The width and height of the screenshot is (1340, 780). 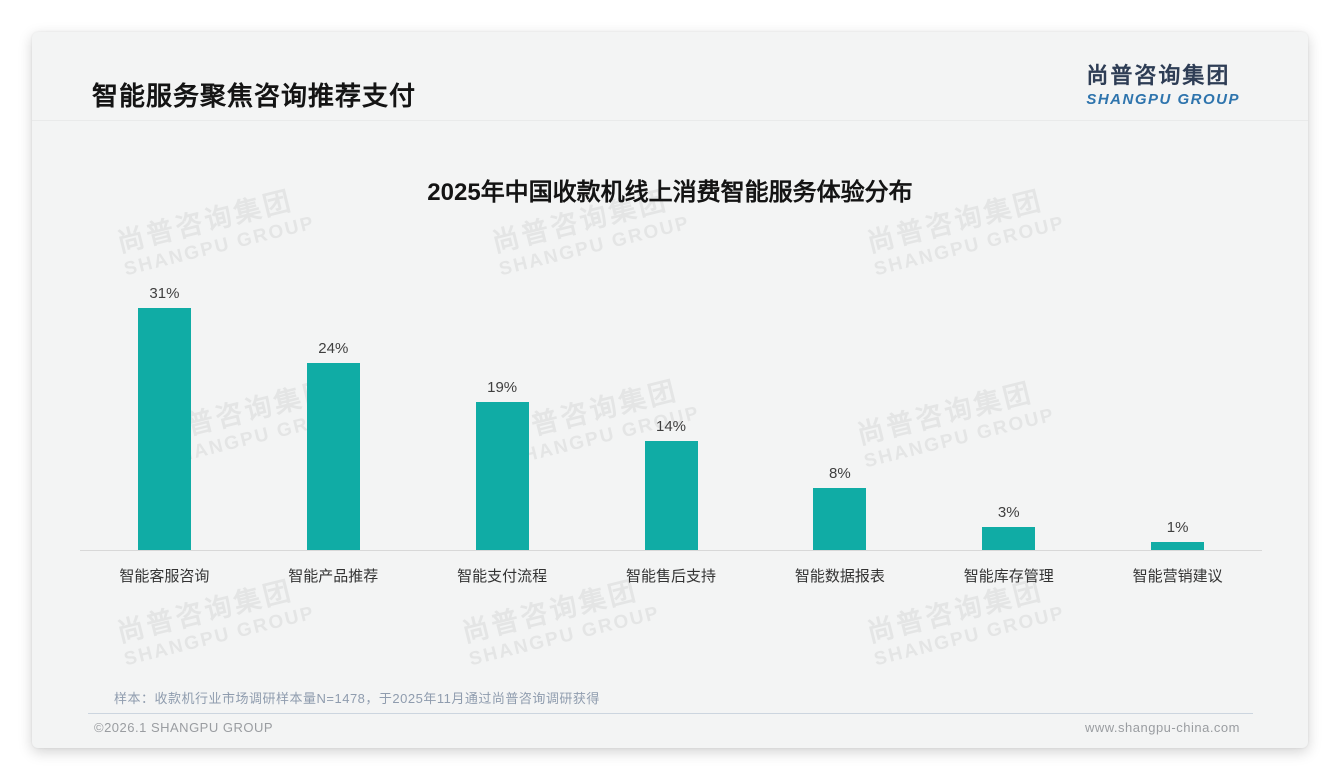 I want to click on page-title: 智能服务聚焦咨询推荐支付, so click(x=254, y=96).